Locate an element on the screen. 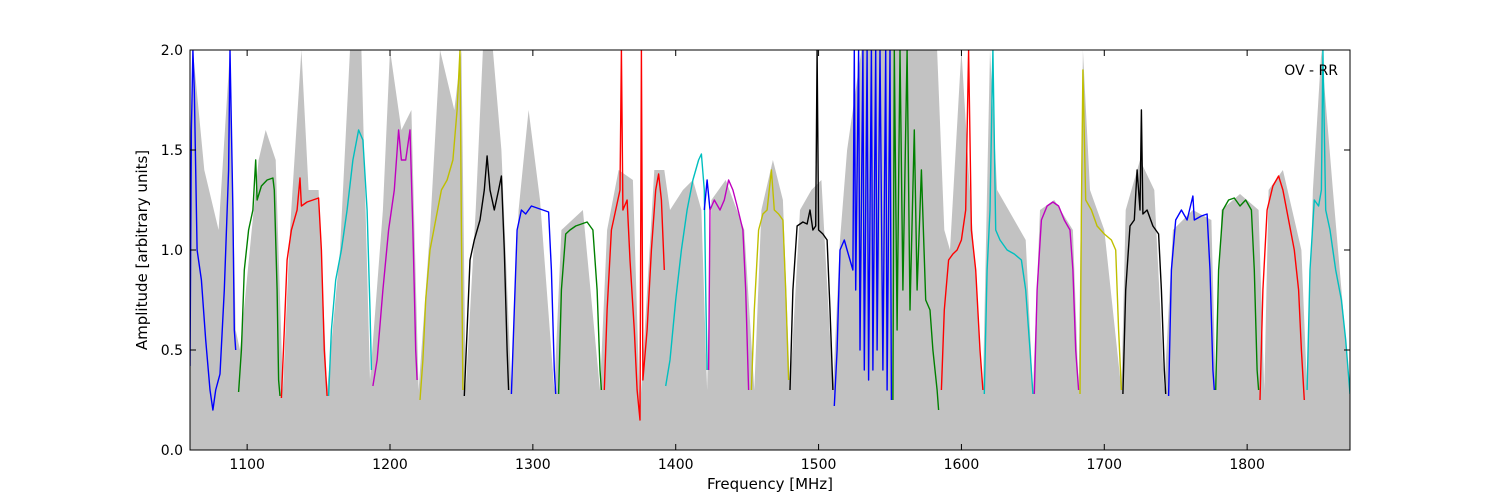 The height and width of the screenshot is (500, 1500). y-tick-label: 1.0 is located at coordinates (172, 251).